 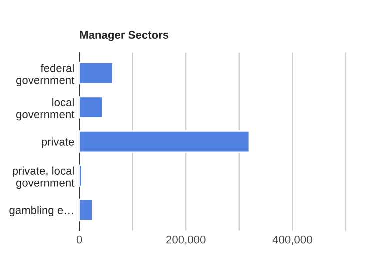 What do you see at coordinates (79, 240) in the screenshot?
I see `x-tick-label: 0` at bounding box center [79, 240].